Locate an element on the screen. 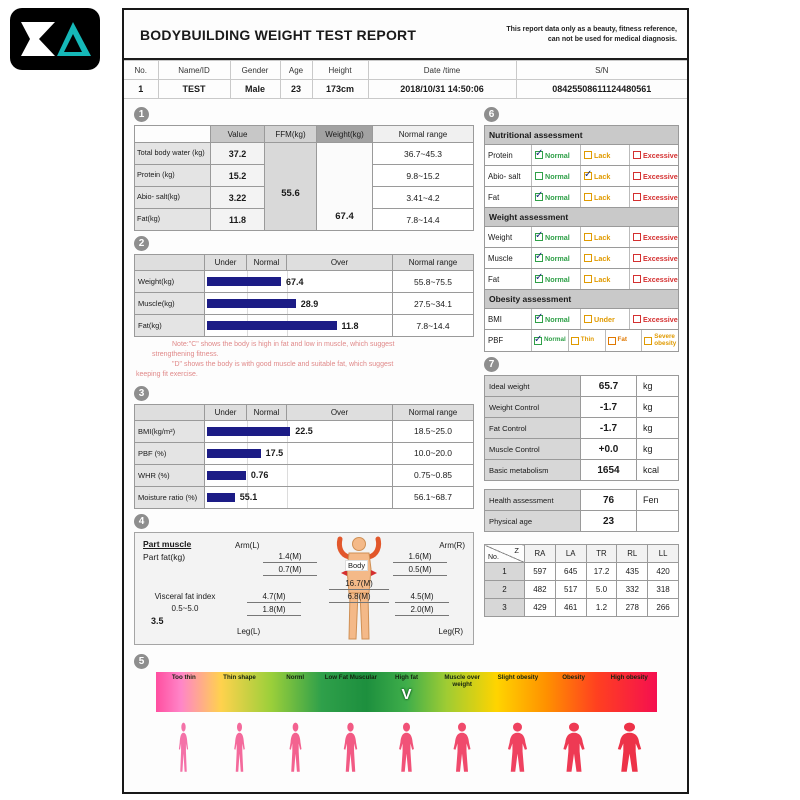  t2-range-header: Normal range is located at coordinates (433, 262).